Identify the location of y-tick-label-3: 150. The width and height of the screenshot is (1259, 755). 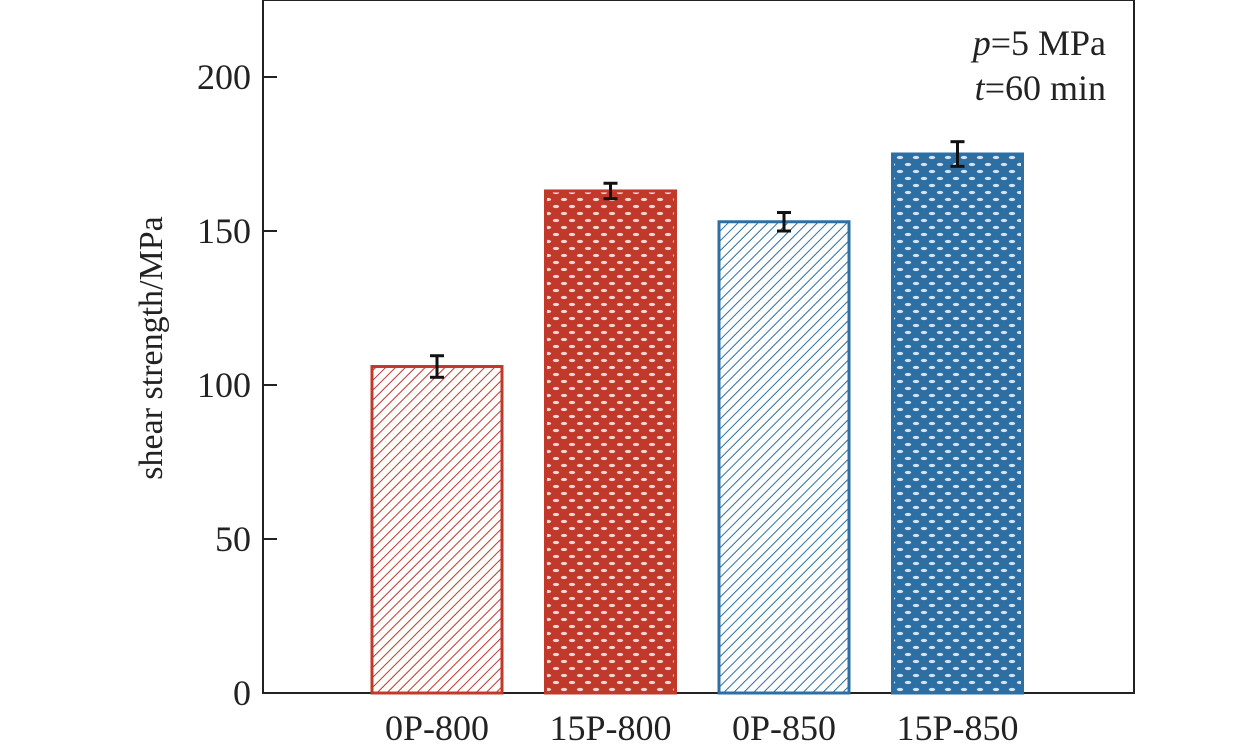
(224, 231).